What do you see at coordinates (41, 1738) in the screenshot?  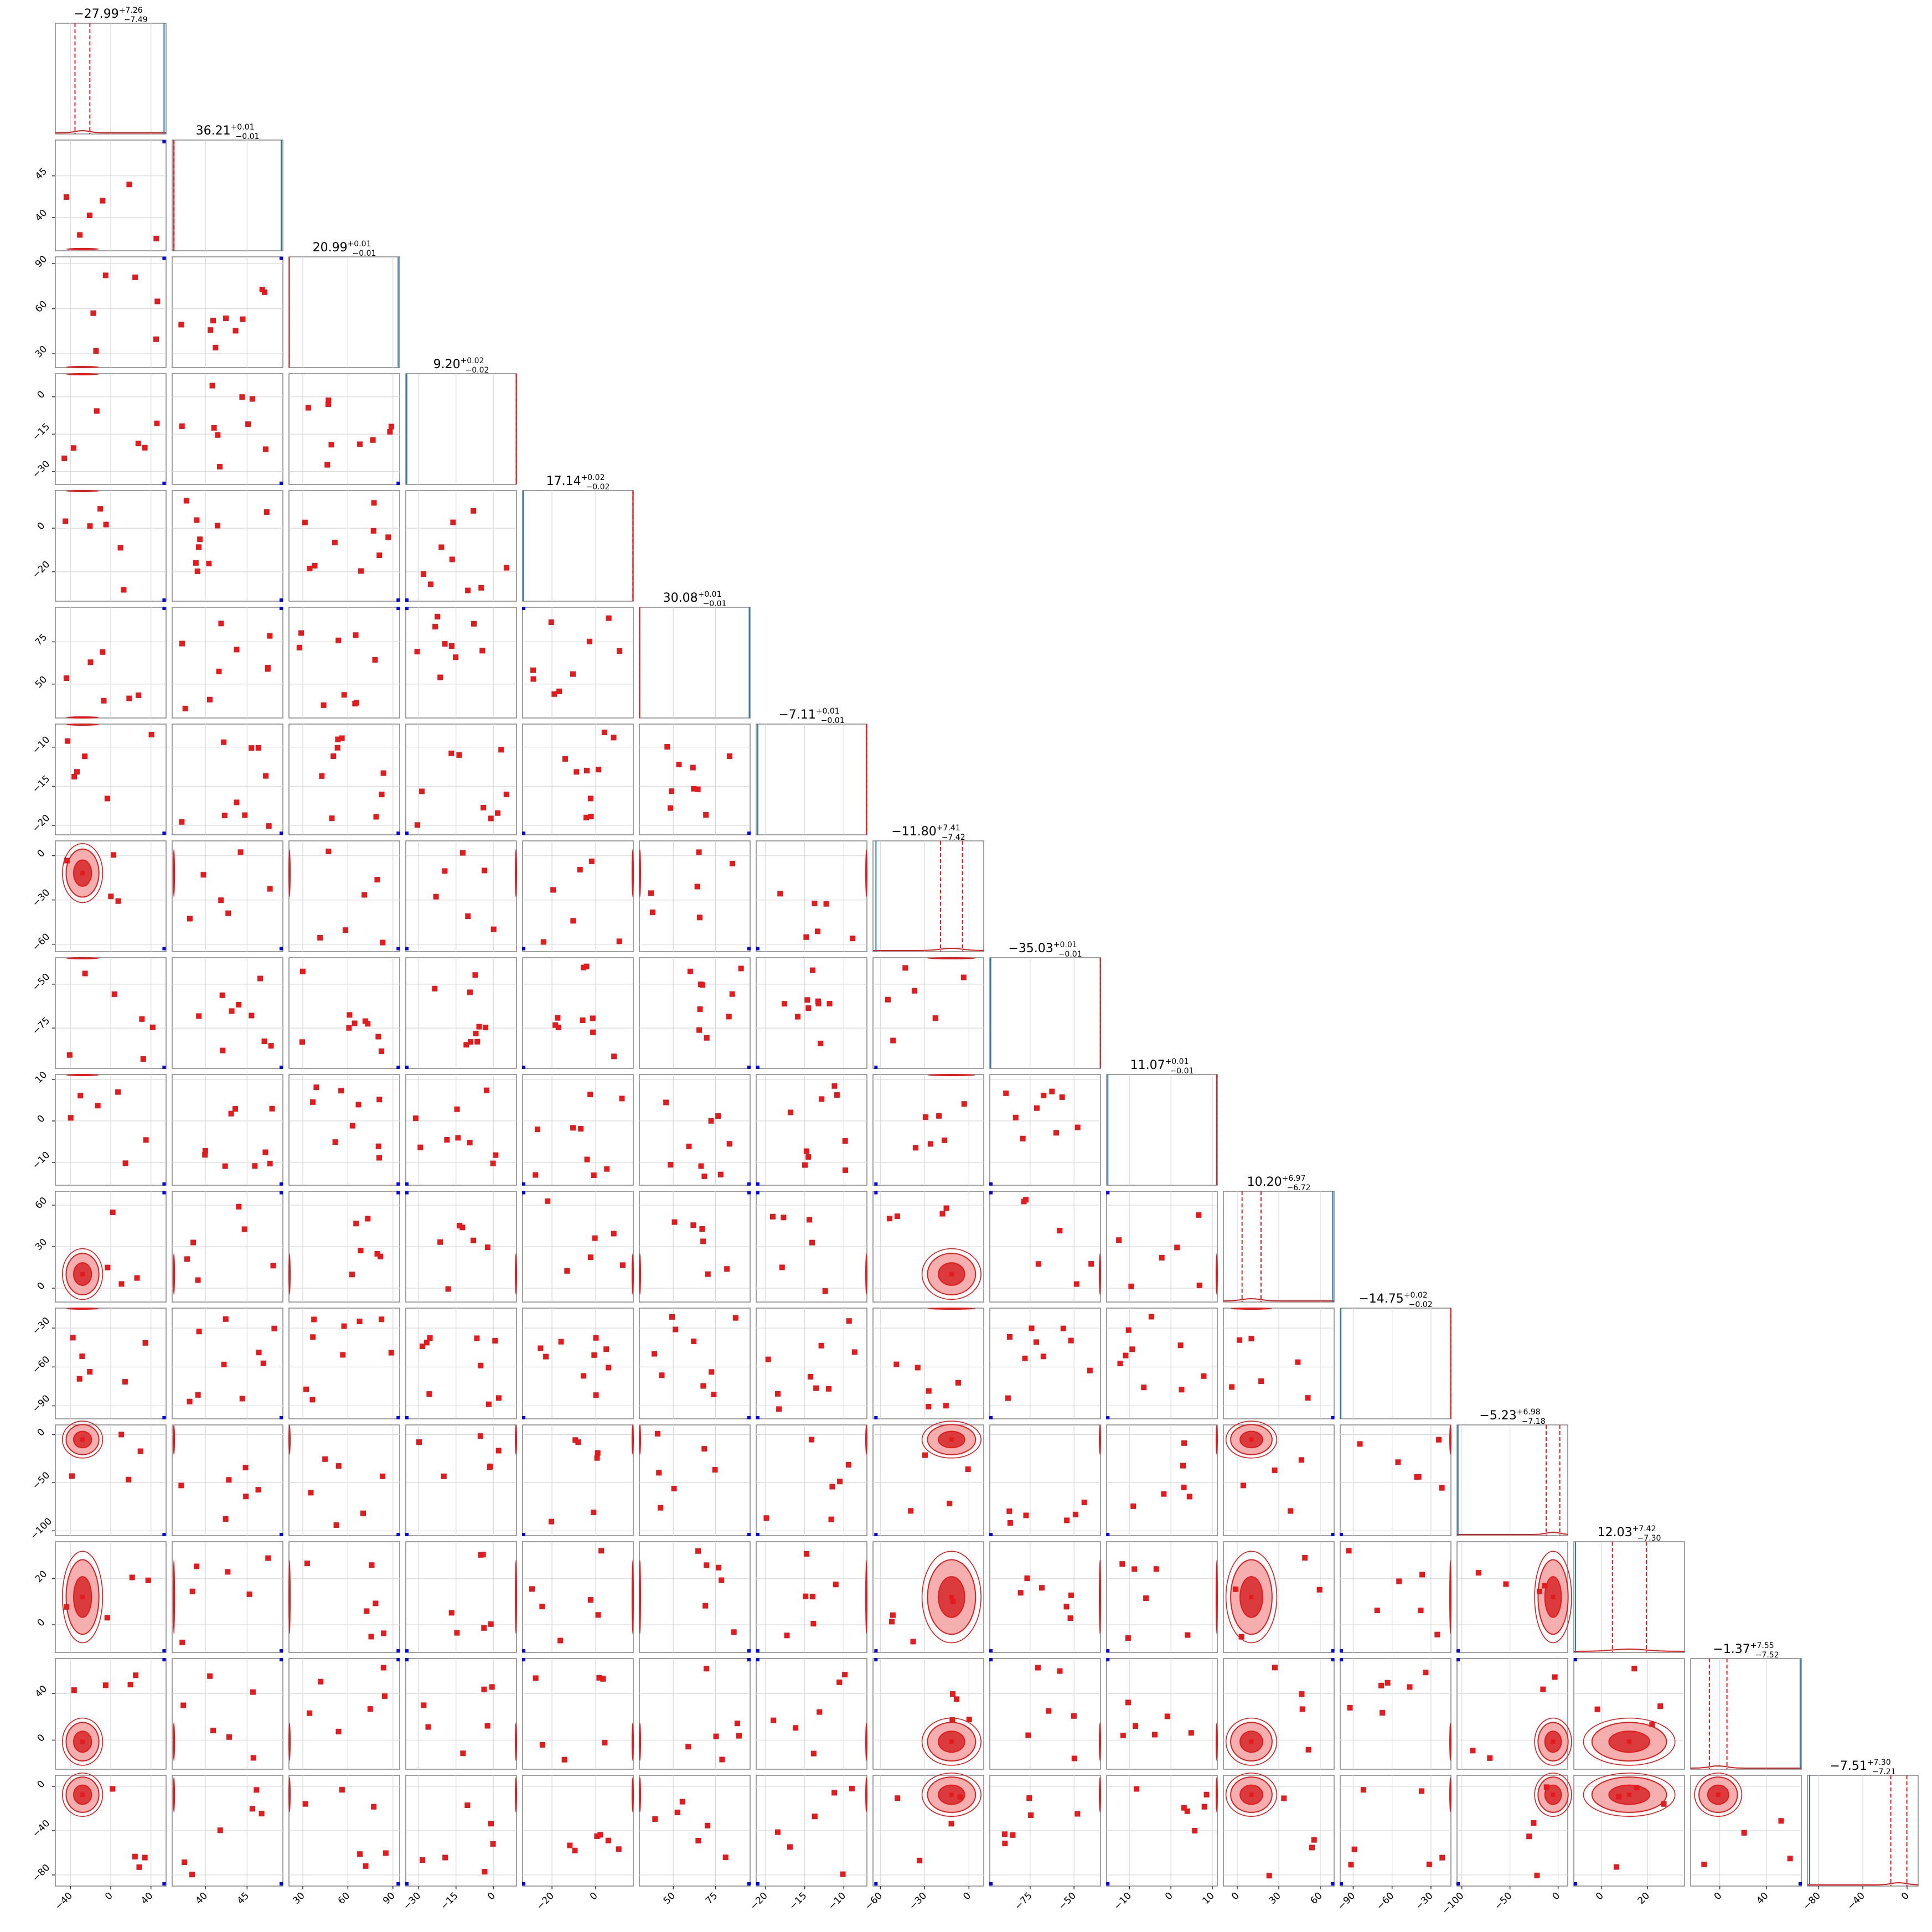 I see `y-tick-label: 0` at bounding box center [41, 1738].